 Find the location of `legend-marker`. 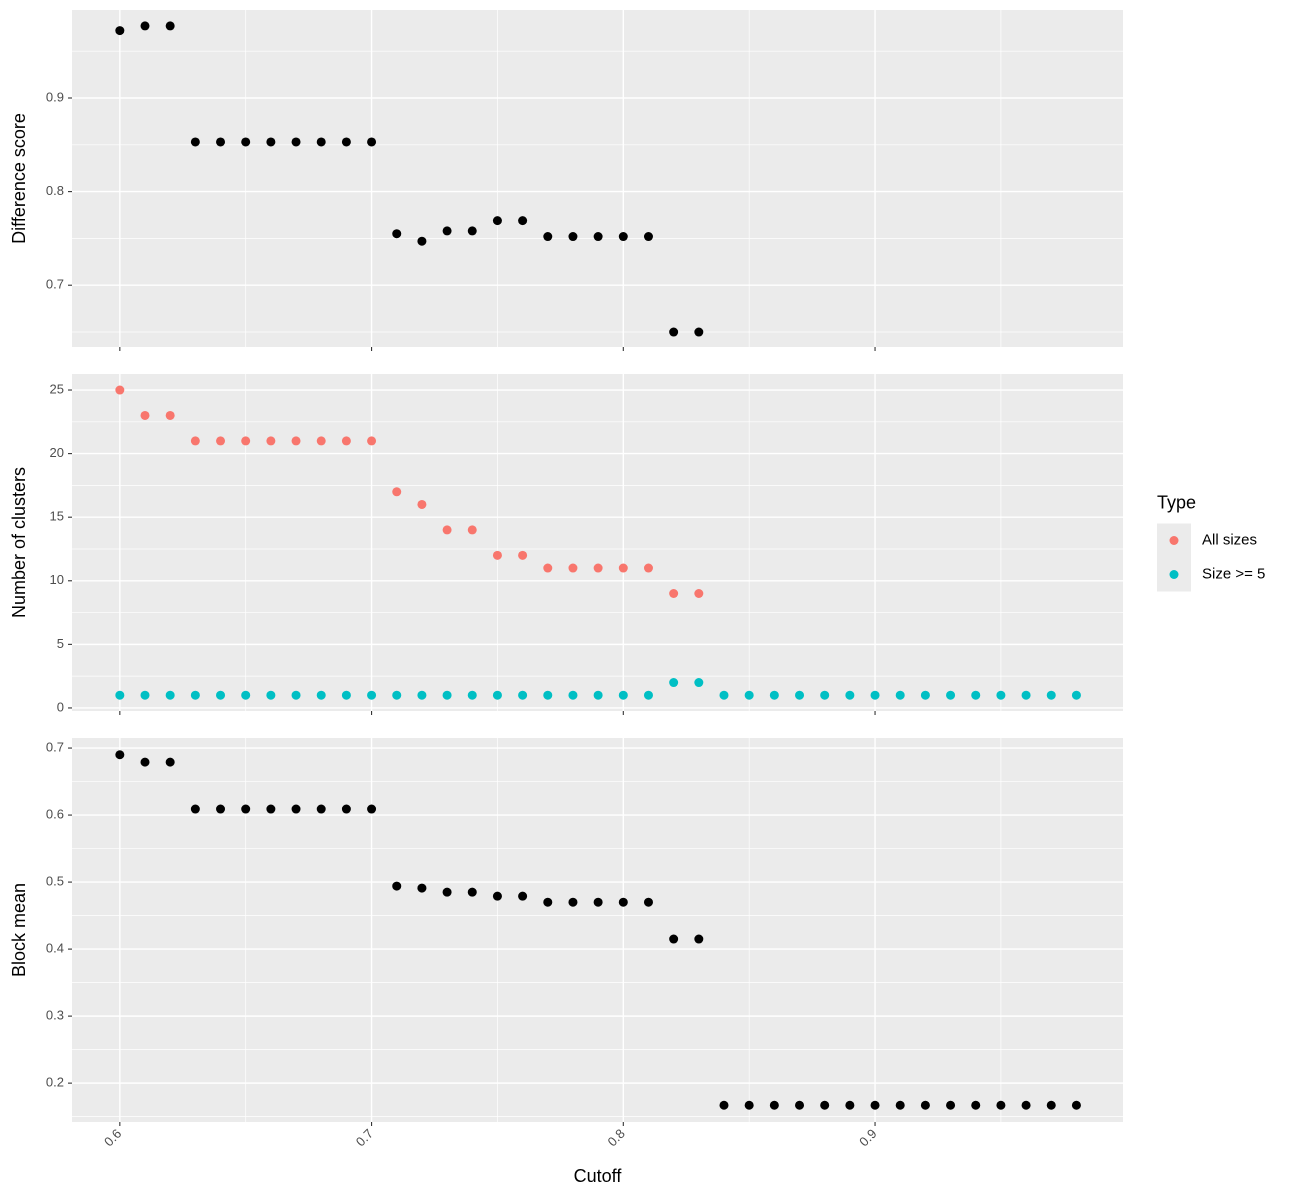

legend-marker is located at coordinates (1174, 540).